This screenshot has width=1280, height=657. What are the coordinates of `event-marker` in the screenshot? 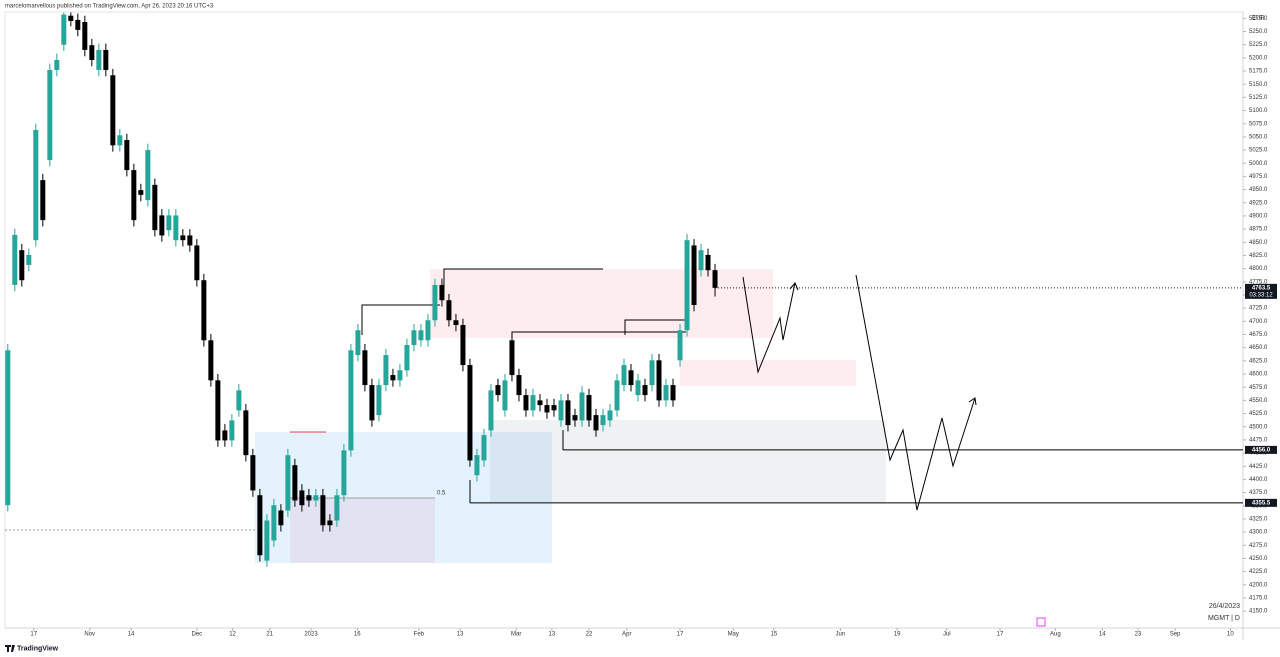 It's located at (1041, 622).